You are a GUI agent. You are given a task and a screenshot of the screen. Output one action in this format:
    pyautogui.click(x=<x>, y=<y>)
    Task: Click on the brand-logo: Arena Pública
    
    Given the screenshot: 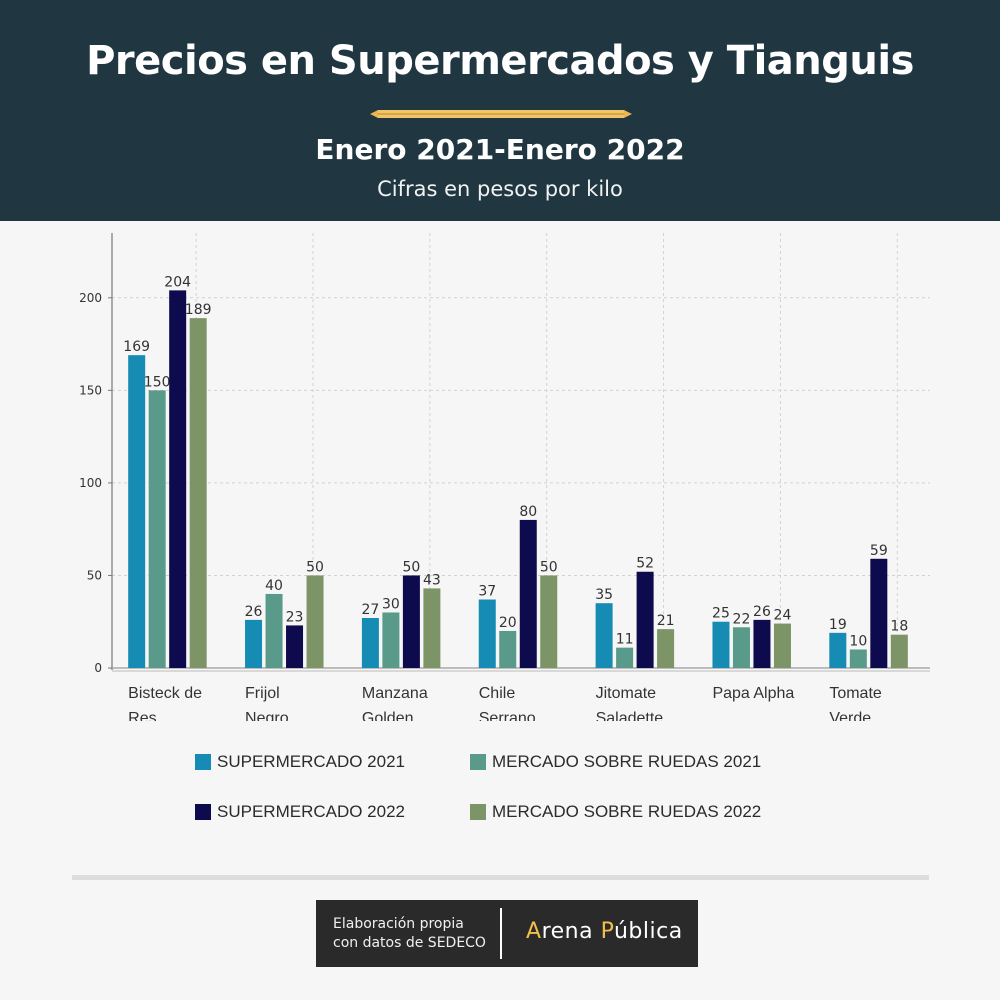 What is the action you would take?
    pyautogui.click(x=604, y=931)
    